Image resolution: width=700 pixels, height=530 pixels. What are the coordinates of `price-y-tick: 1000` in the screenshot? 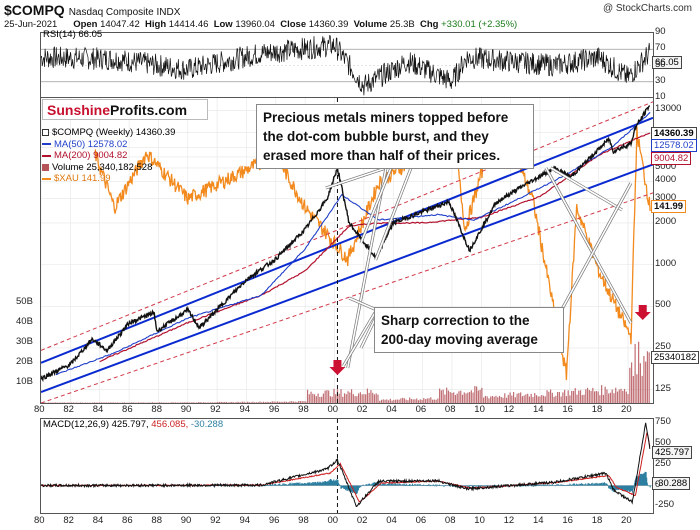 It's located at (666, 263).